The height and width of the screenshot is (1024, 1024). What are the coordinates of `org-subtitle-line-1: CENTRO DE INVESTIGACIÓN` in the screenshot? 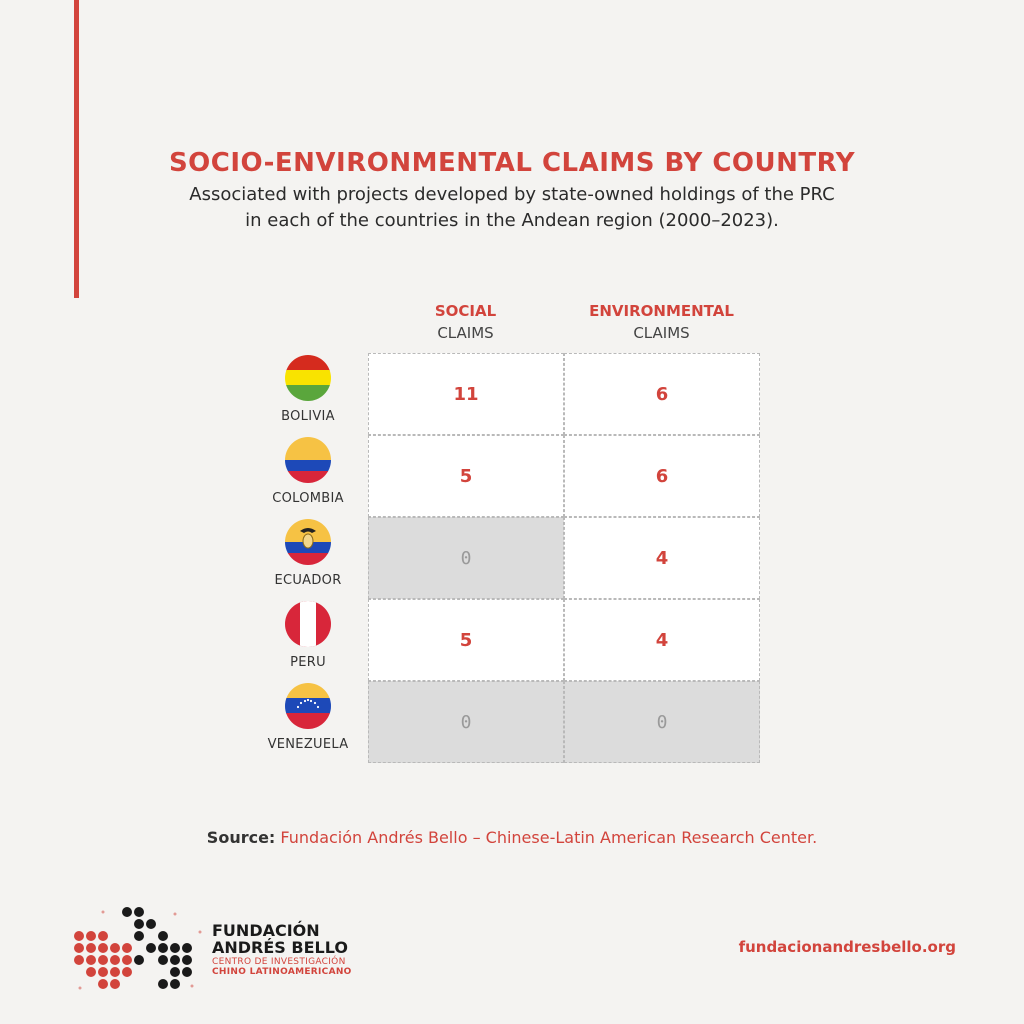 It's located at (279, 962).